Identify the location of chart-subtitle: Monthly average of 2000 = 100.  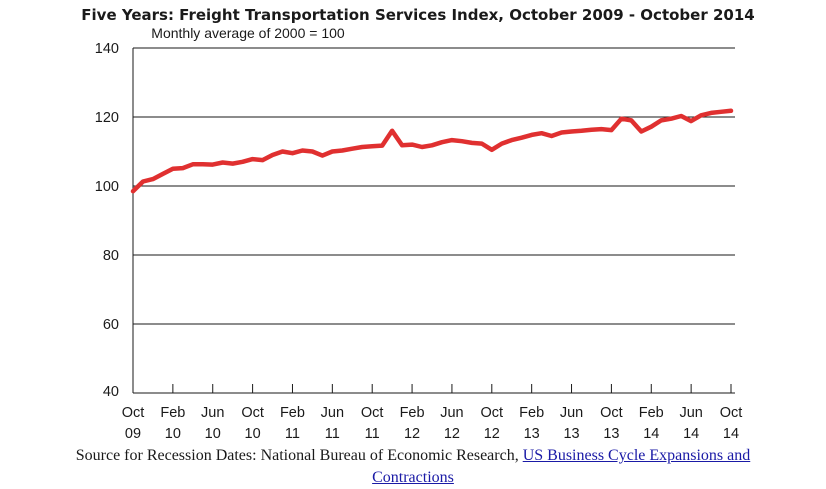
(248, 33).